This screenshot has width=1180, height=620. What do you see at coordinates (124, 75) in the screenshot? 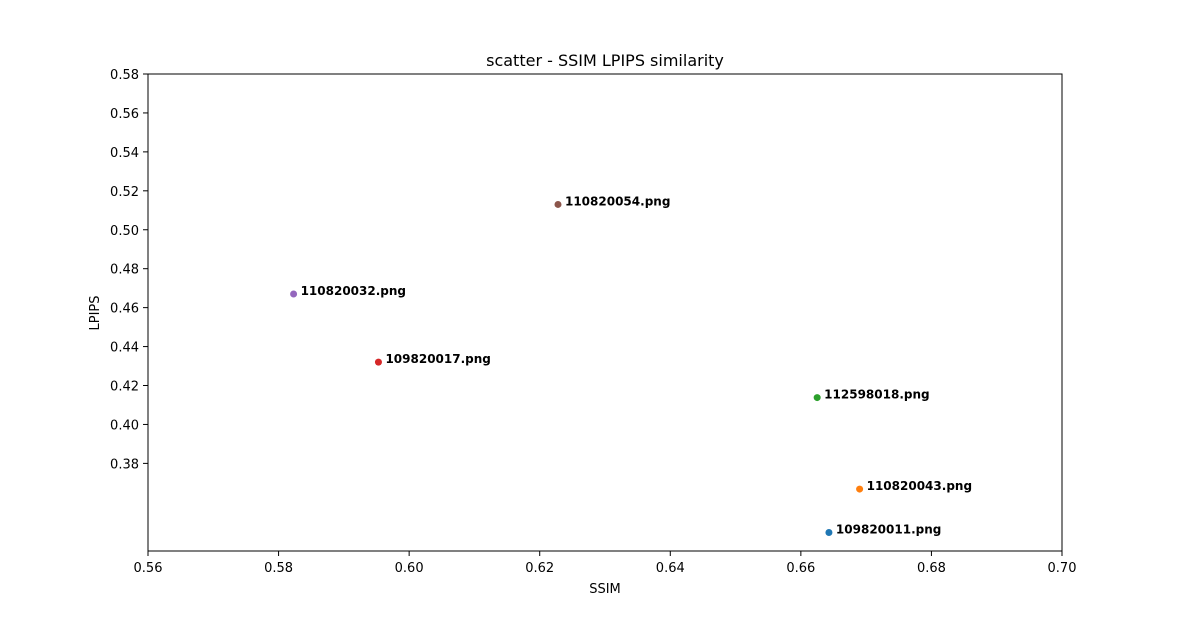
I see `y-tick-label: 0.58` at bounding box center [124, 75].